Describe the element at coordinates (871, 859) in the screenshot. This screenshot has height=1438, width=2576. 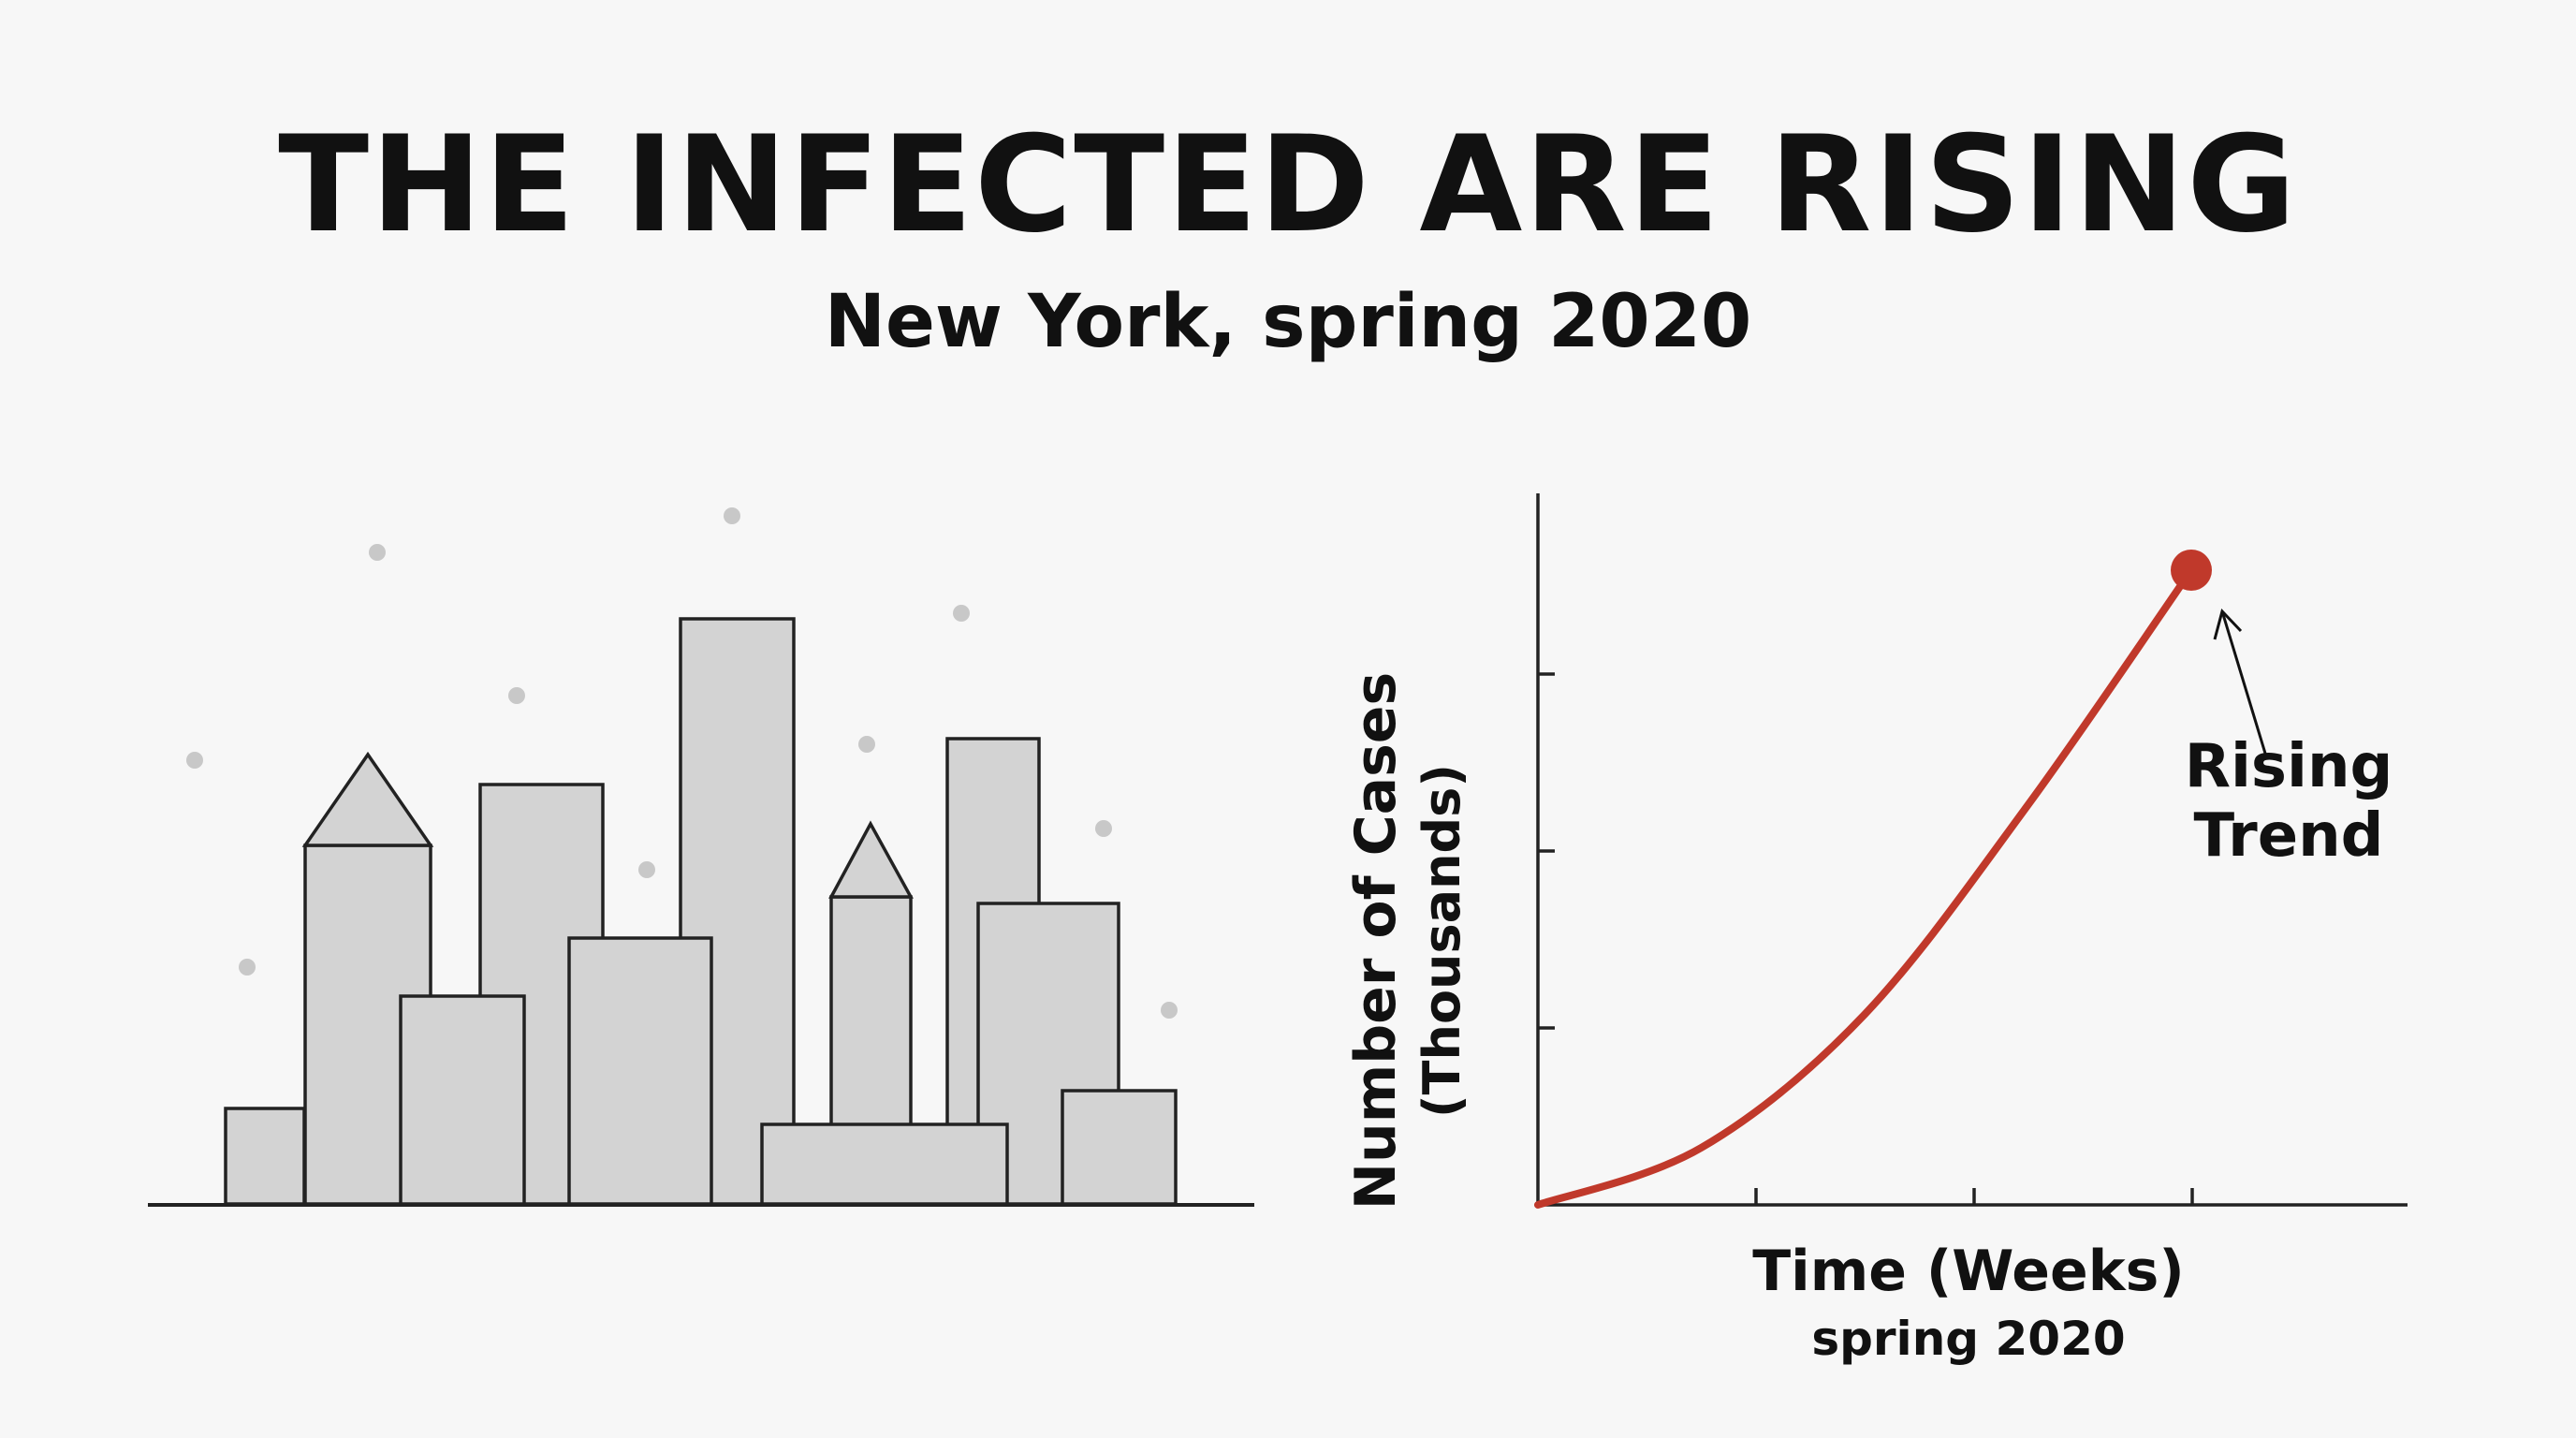
I see `spire-roof-right` at that location.